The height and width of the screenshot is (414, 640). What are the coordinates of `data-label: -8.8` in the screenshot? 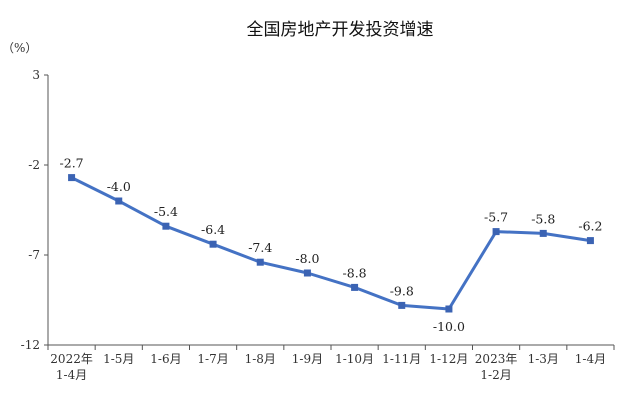 It's located at (355, 272).